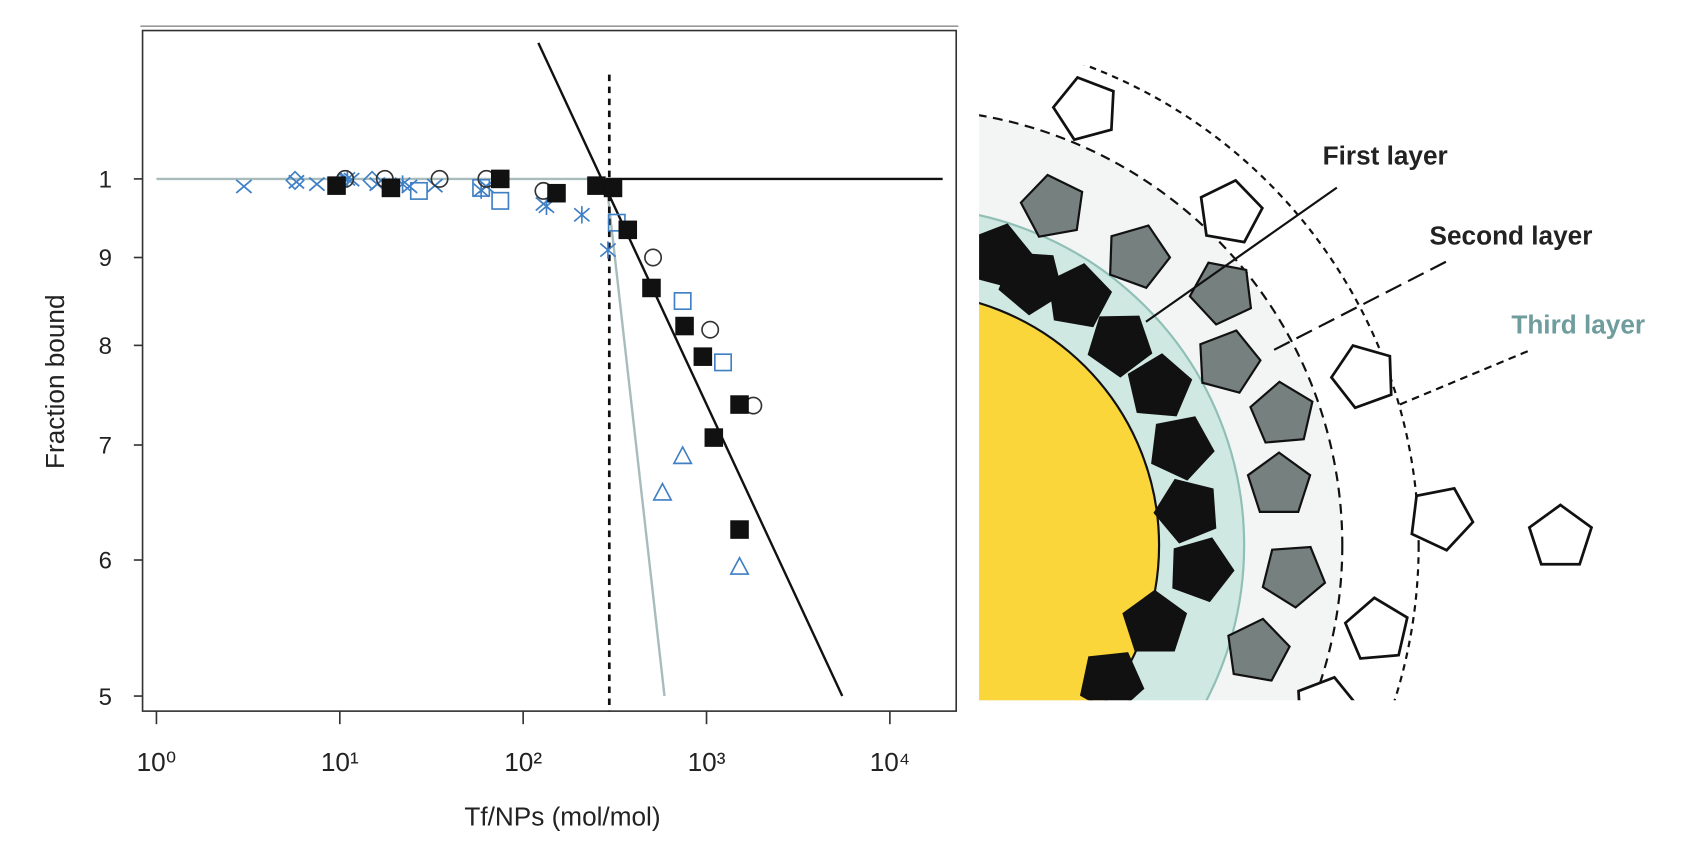  I want to click on x-tick-label: 10¹, so click(340, 762).